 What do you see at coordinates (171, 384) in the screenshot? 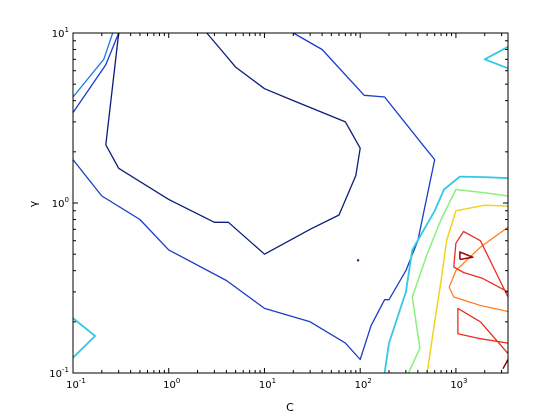
I see `x-tick-label-1: 10⁰` at bounding box center [171, 384].